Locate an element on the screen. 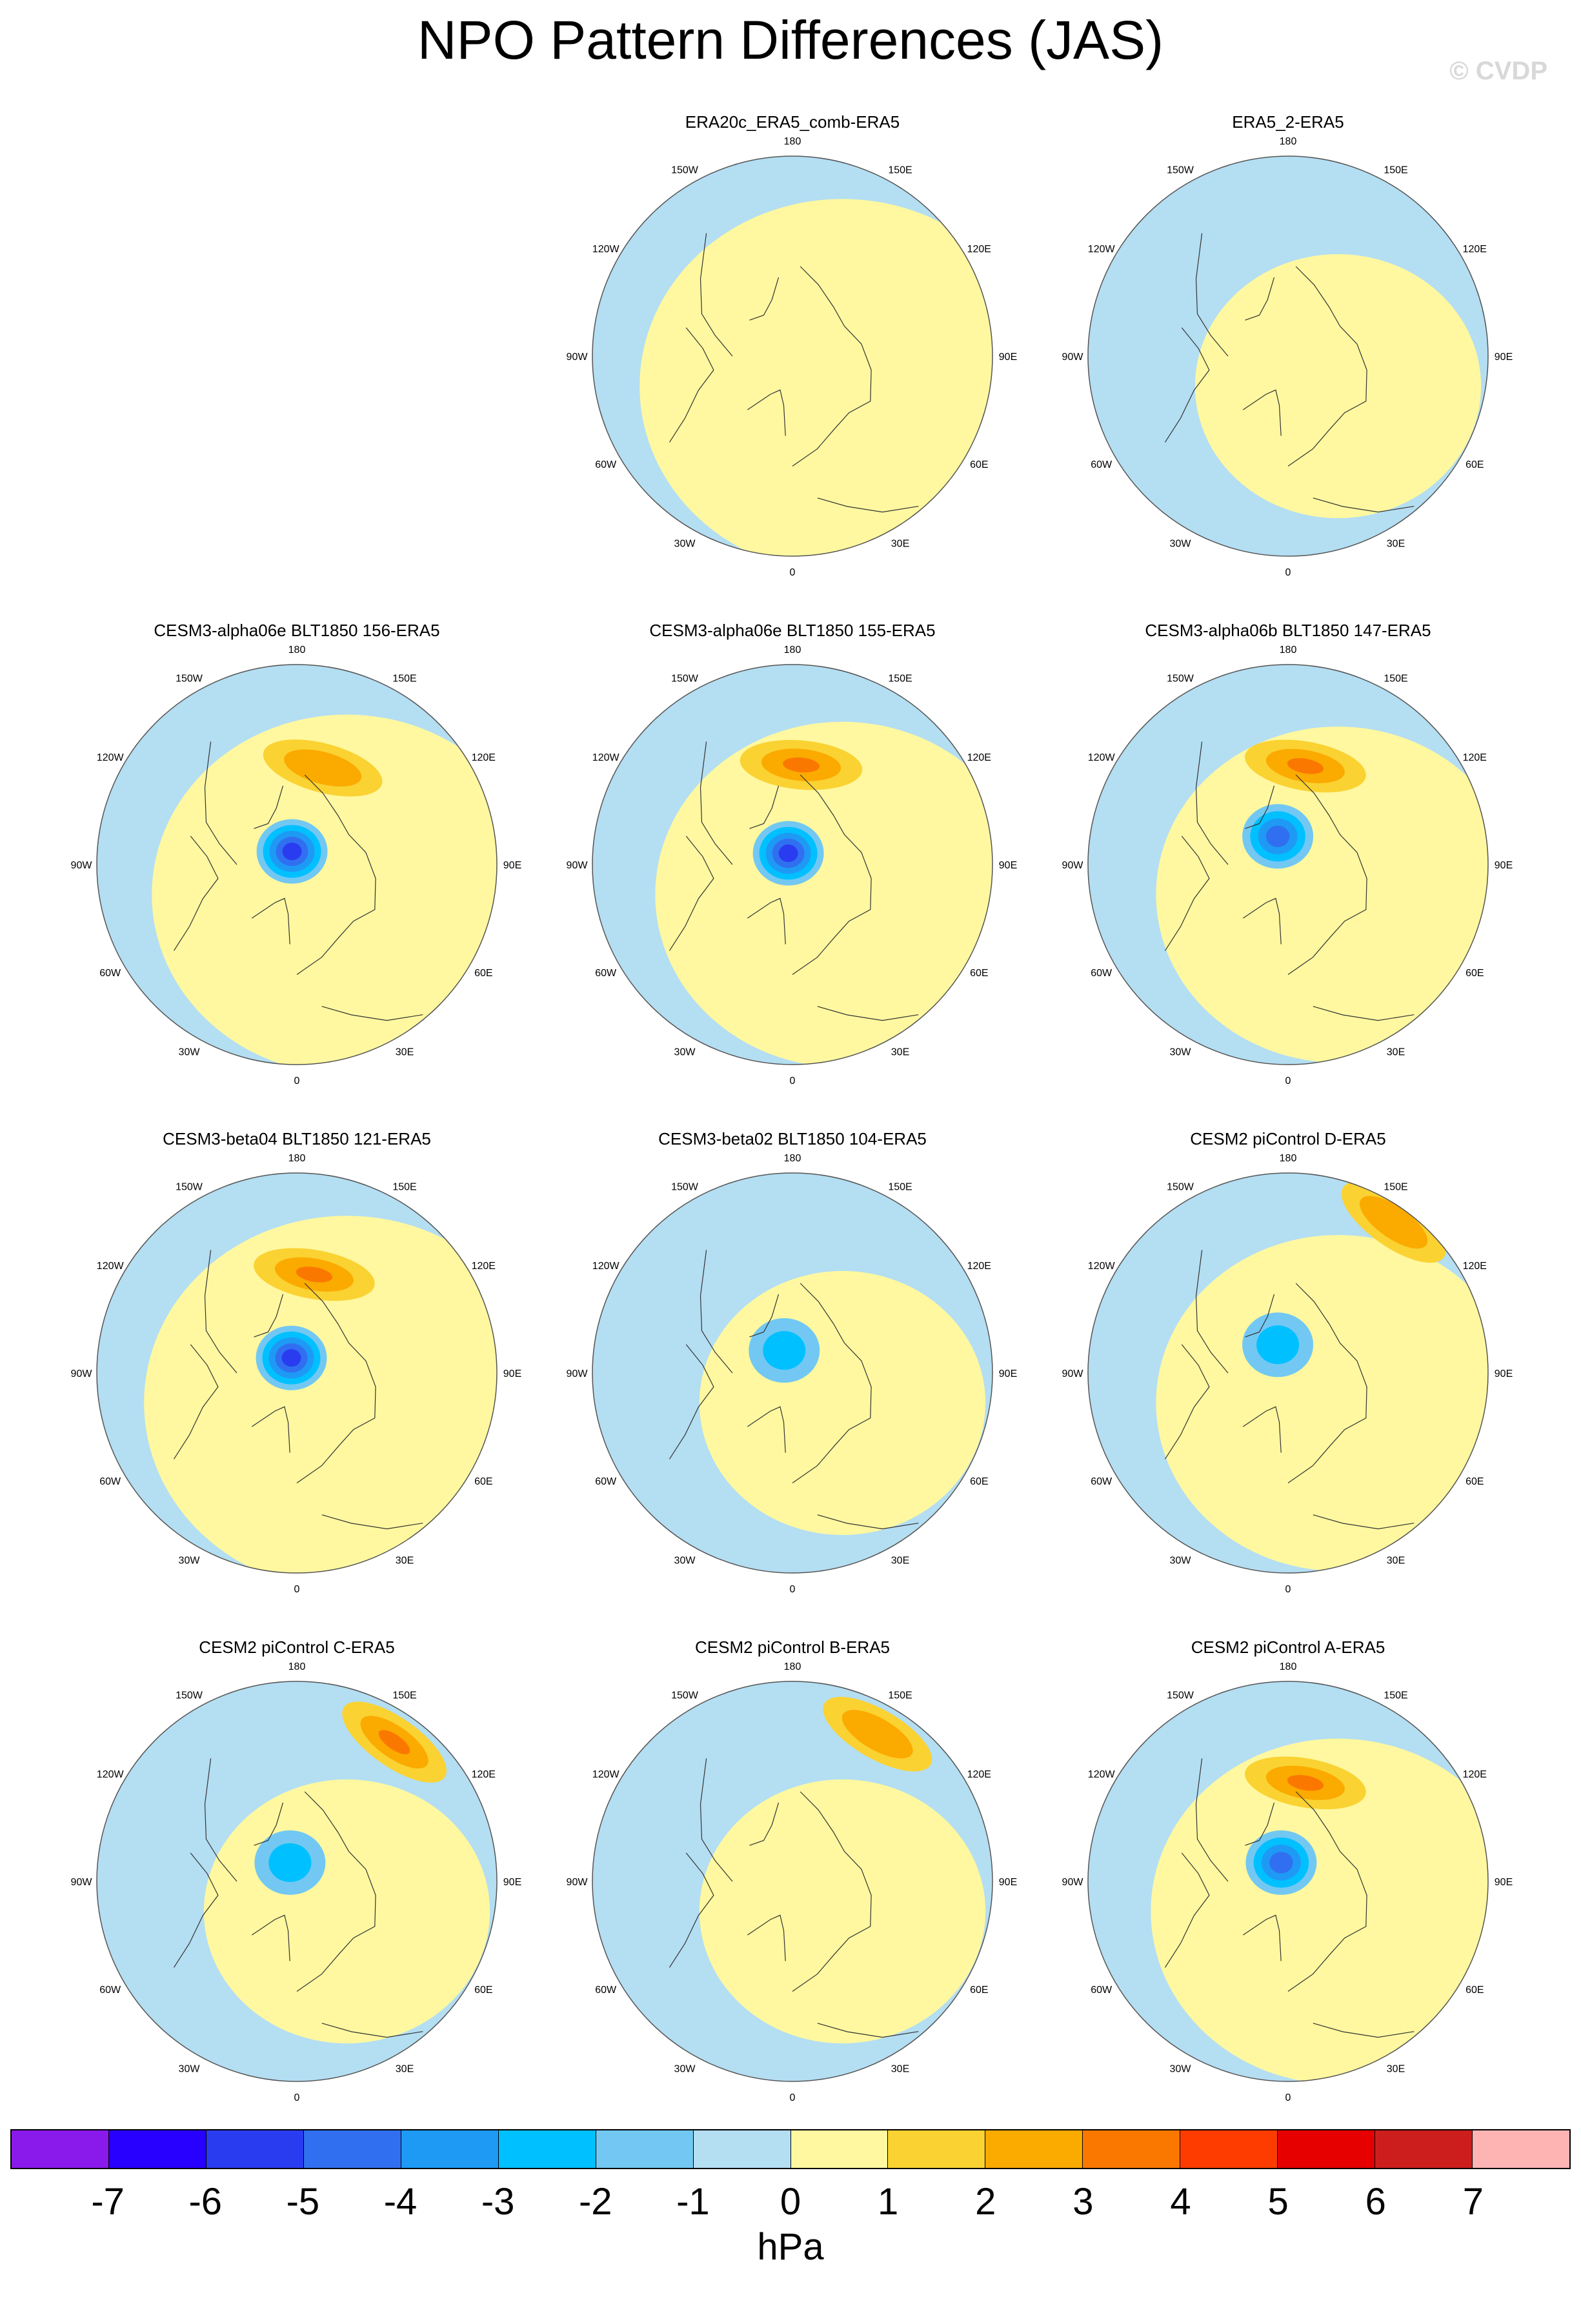 This screenshot has width=1581, height=2324. low-anomaly-contour is located at coordinates (1277, 836).